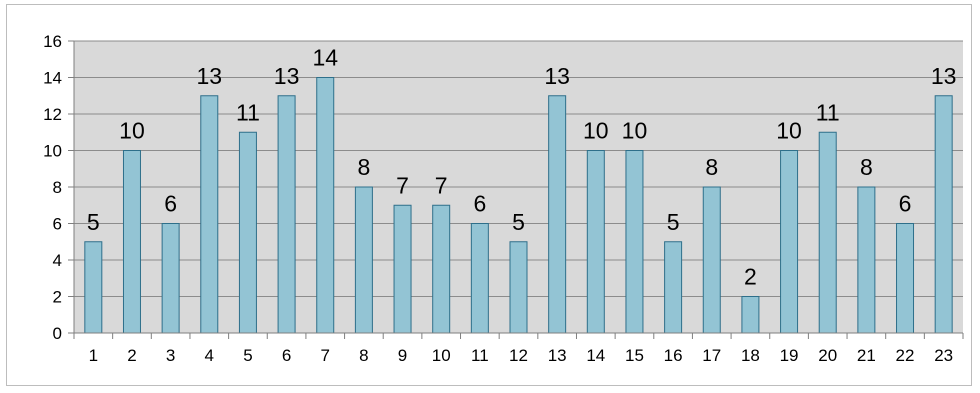 The height and width of the screenshot is (393, 980). What do you see at coordinates (441, 185) in the screenshot?
I see `data-label-10: 7` at bounding box center [441, 185].